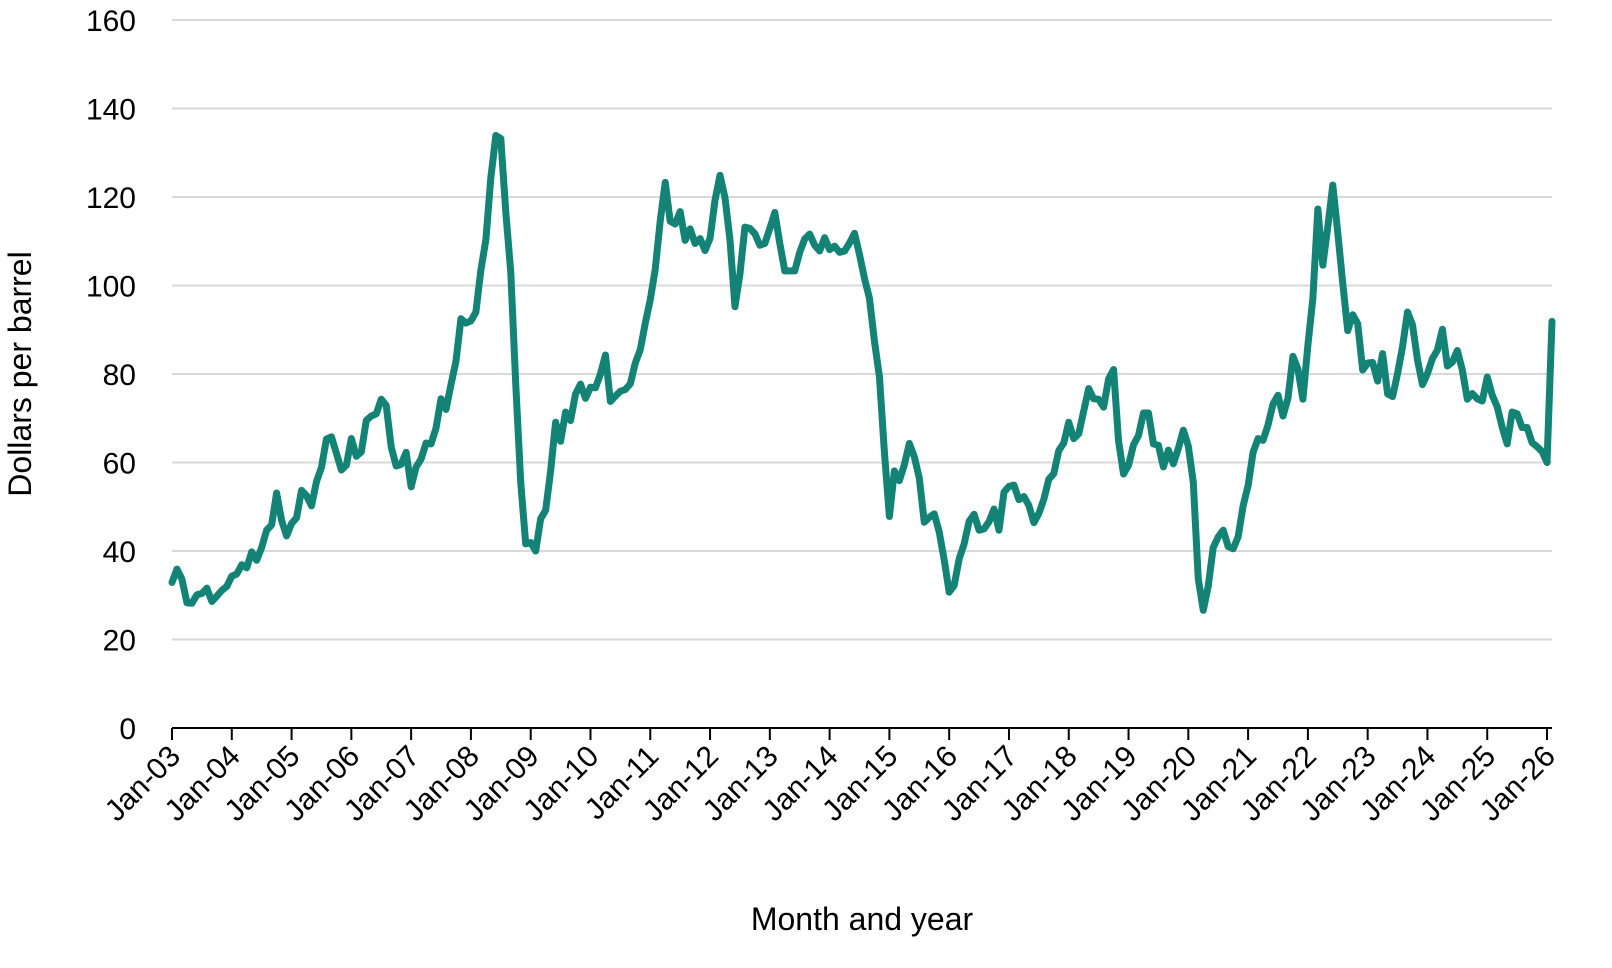 Image resolution: width=1612 pixels, height=968 pixels. I want to click on y-tick-label: 120, so click(111, 198).